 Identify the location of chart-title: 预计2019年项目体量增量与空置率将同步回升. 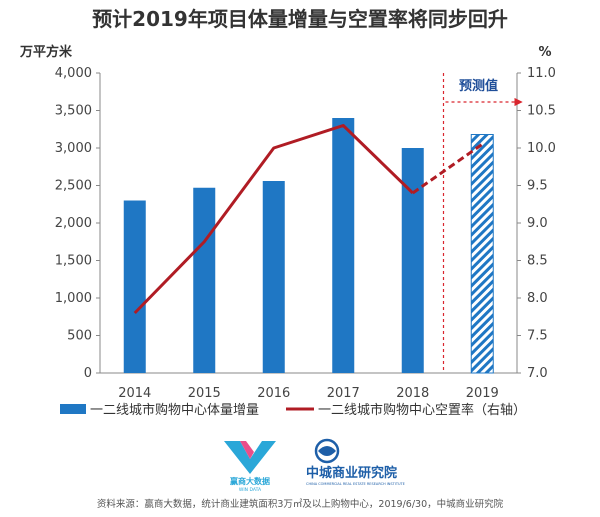
(300, 19).